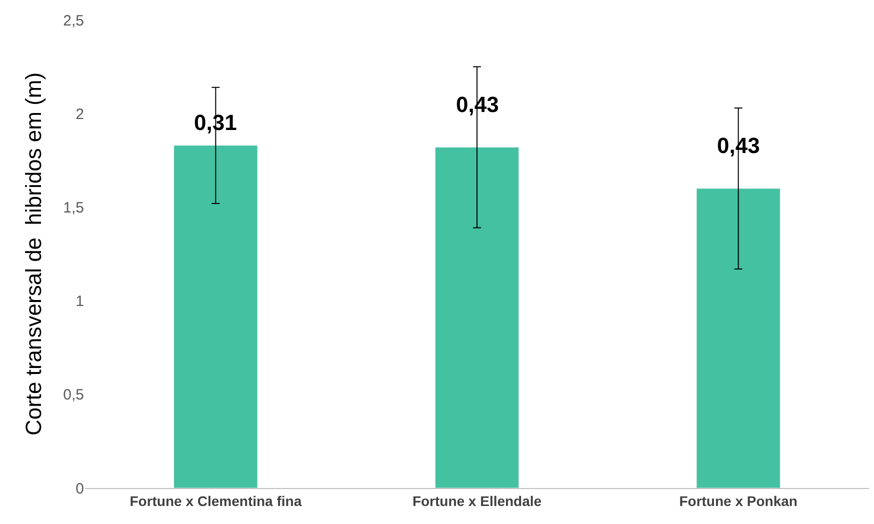  What do you see at coordinates (33, 254) in the screenshot?
I see `y-axis-title: Corte transversal de hibridos em (m)` at bounding box center [33, 254].